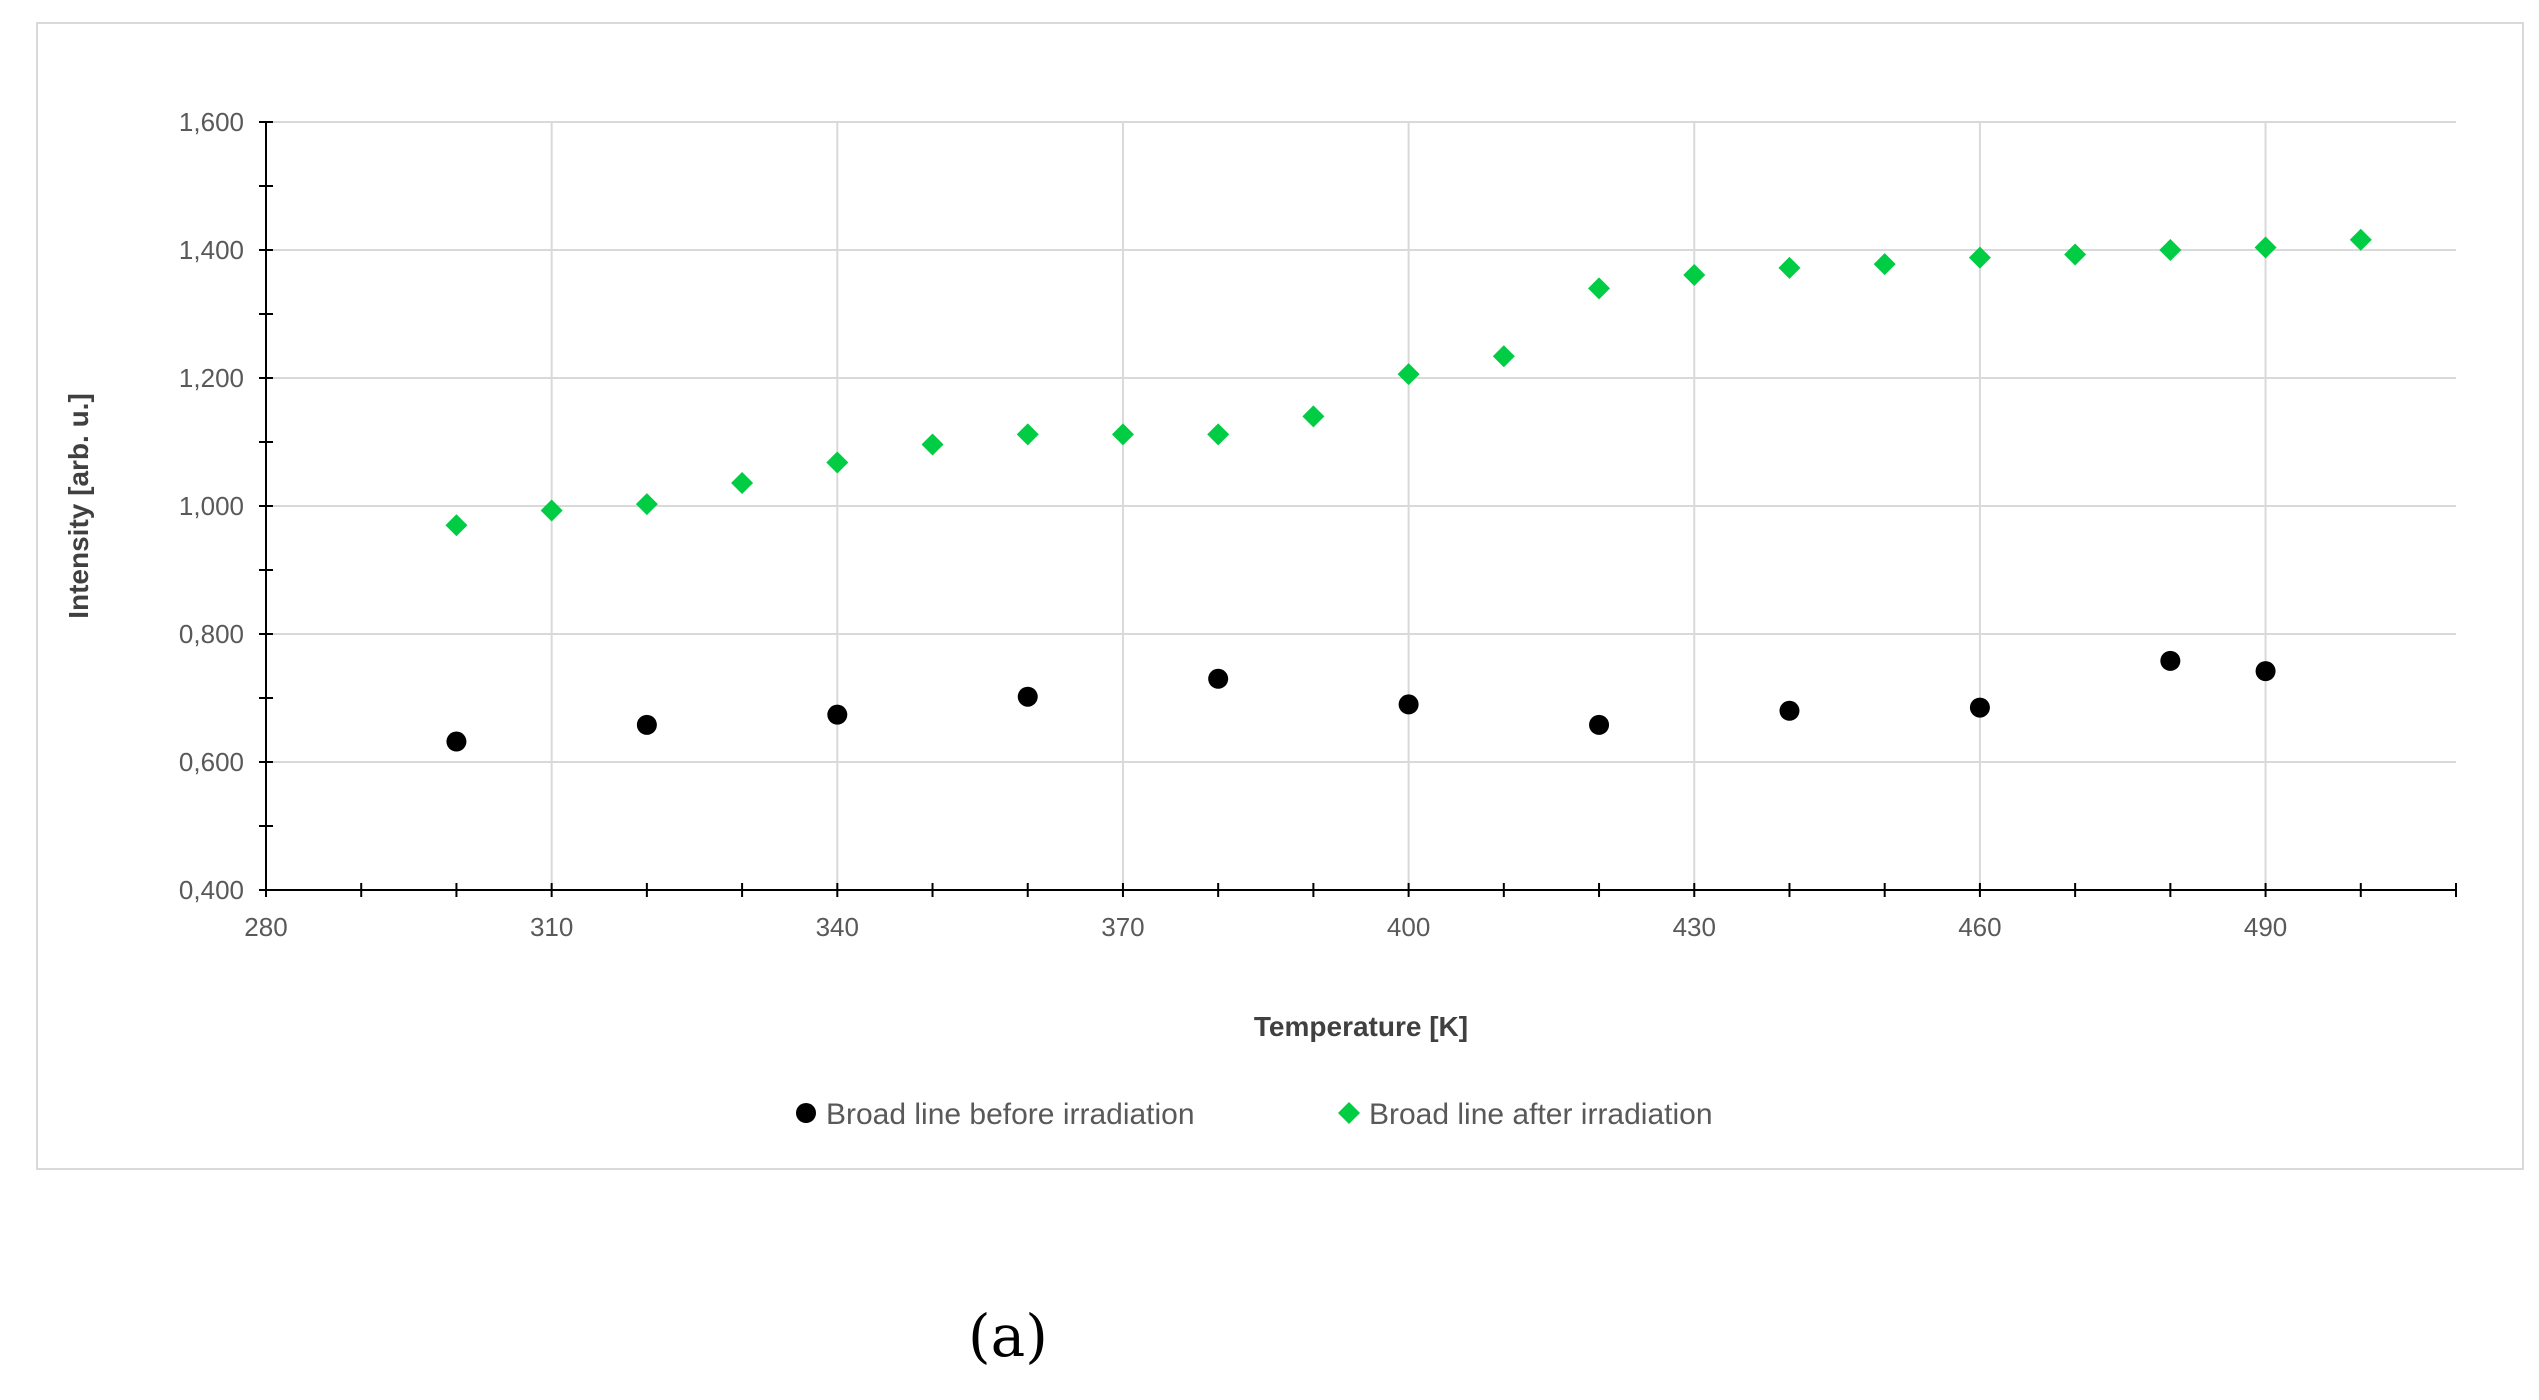  I want to click on y-tick-label: 1,000, so click(211, 506).